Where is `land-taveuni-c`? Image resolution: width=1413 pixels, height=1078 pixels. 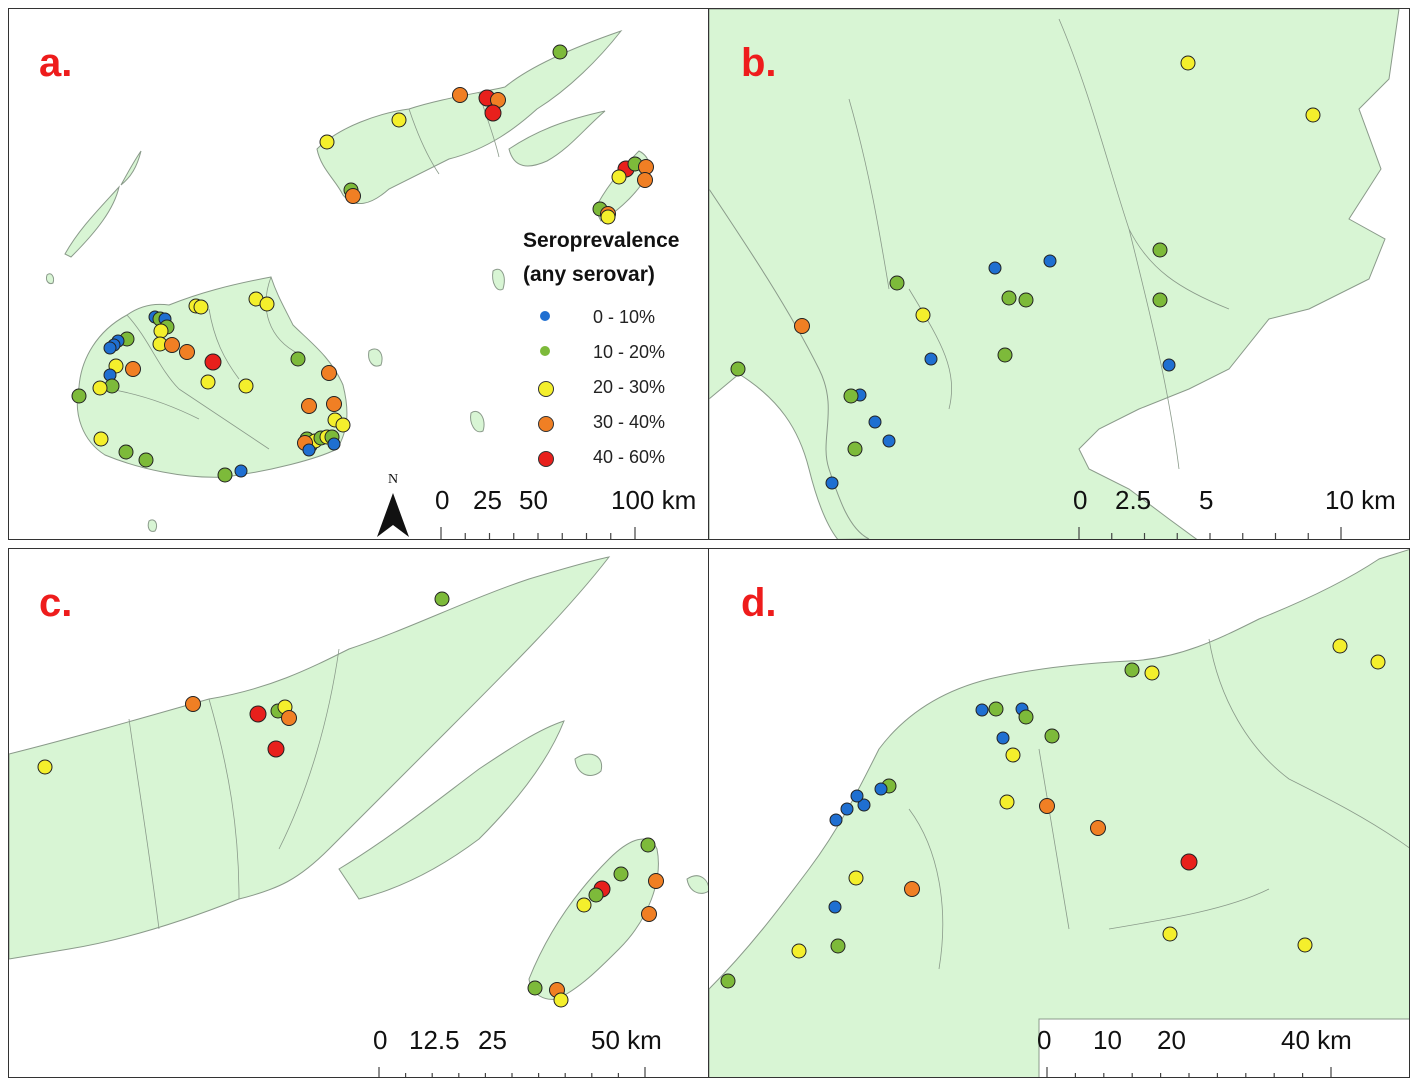
land-taveuni-c is located at coordinates (593, 919).